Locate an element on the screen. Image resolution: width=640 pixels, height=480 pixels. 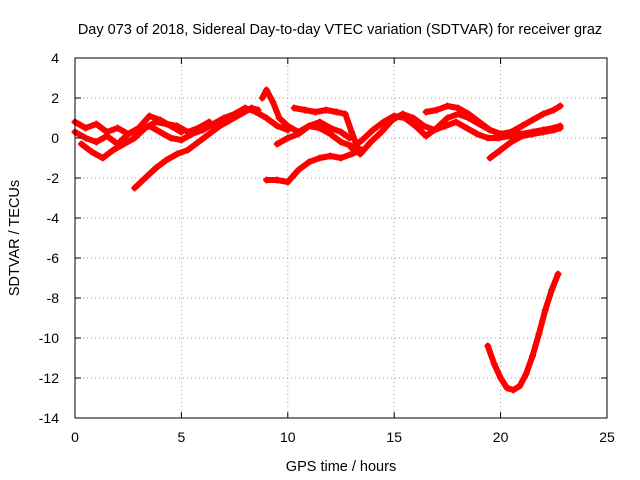
y-tick-label: -12 is located at coordinates (49, 378).